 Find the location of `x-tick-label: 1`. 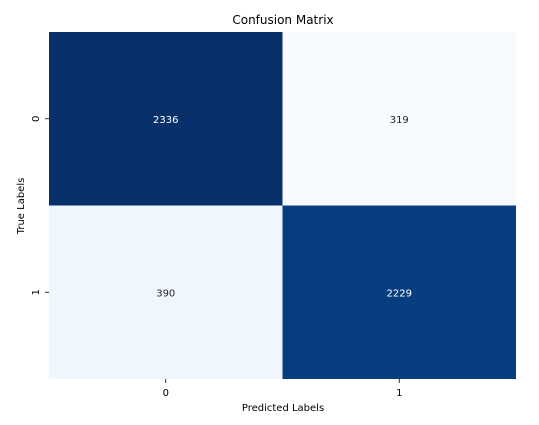

x-tick-label: 1 is located at coordinates (399, 393).